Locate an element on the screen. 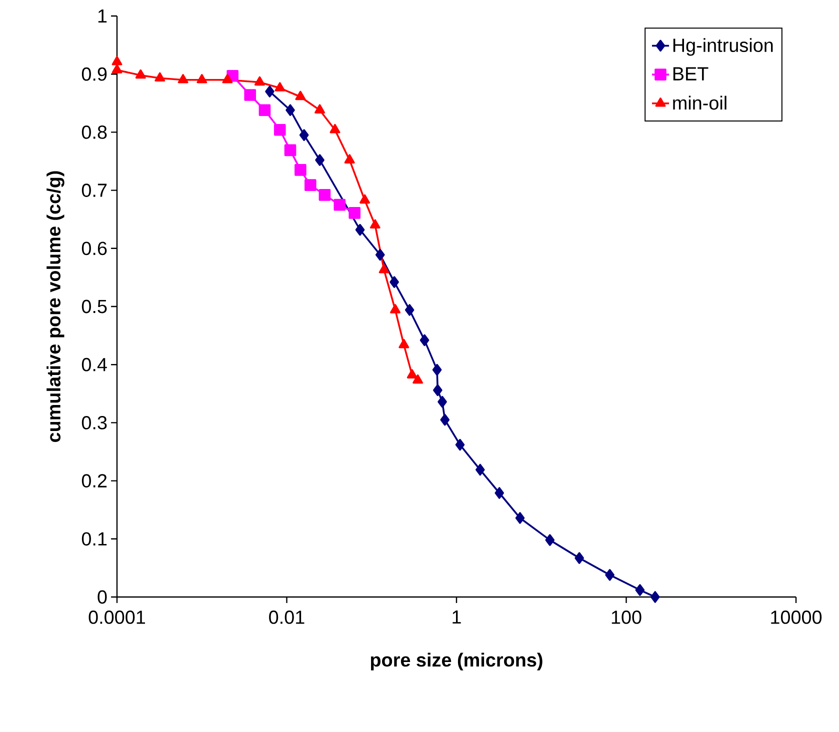 The height and width of the screenshot is (732, 839). legend-label: Hg-intrusion is located at coordinates (723, 47).